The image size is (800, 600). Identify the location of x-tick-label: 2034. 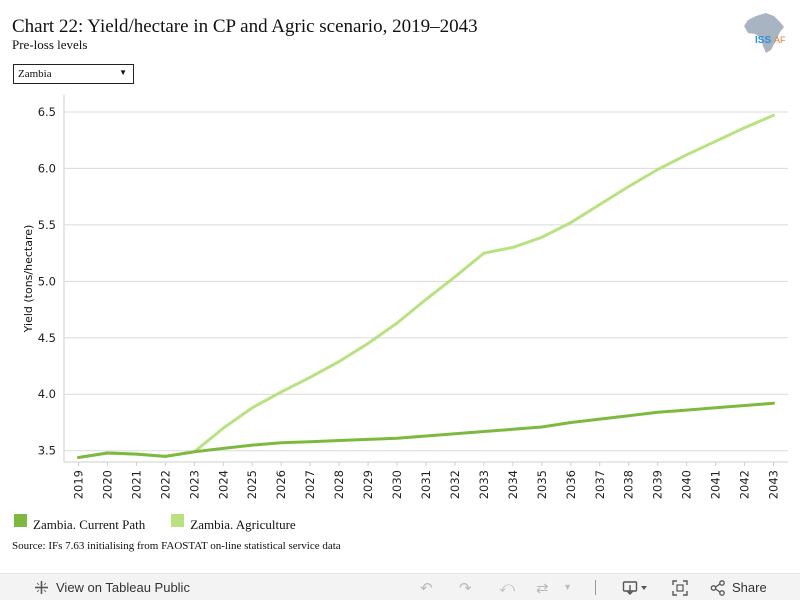
(513, 484).